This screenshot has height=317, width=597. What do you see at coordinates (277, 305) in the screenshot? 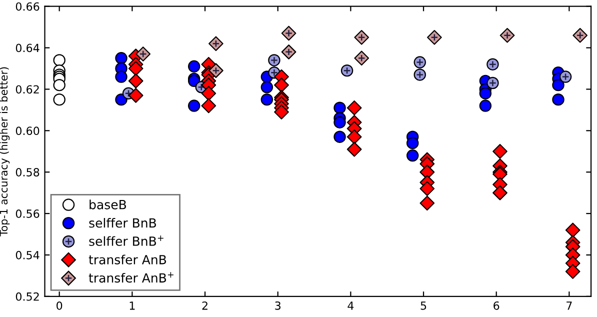
I see `x-tick-label: 3` at bounding box center [277, 305].